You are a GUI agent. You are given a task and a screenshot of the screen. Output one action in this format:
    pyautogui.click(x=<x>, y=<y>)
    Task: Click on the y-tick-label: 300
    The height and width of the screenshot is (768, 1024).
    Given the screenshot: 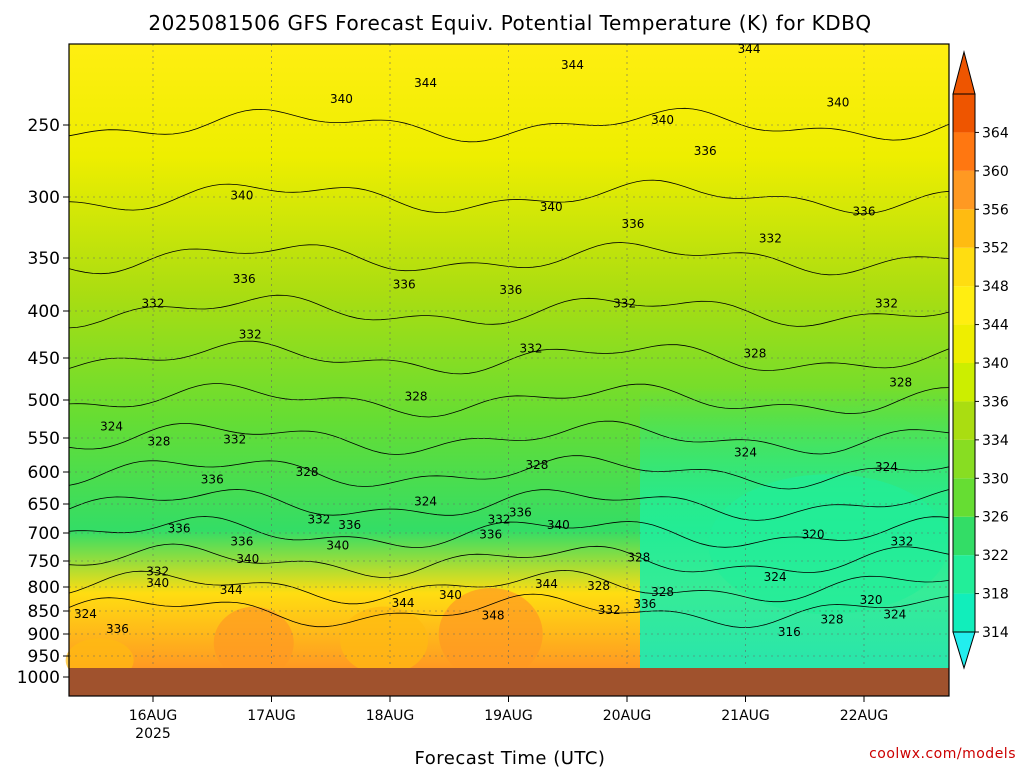 What is the action you would take?
    pyautogui.click(x=44, y=198)
    